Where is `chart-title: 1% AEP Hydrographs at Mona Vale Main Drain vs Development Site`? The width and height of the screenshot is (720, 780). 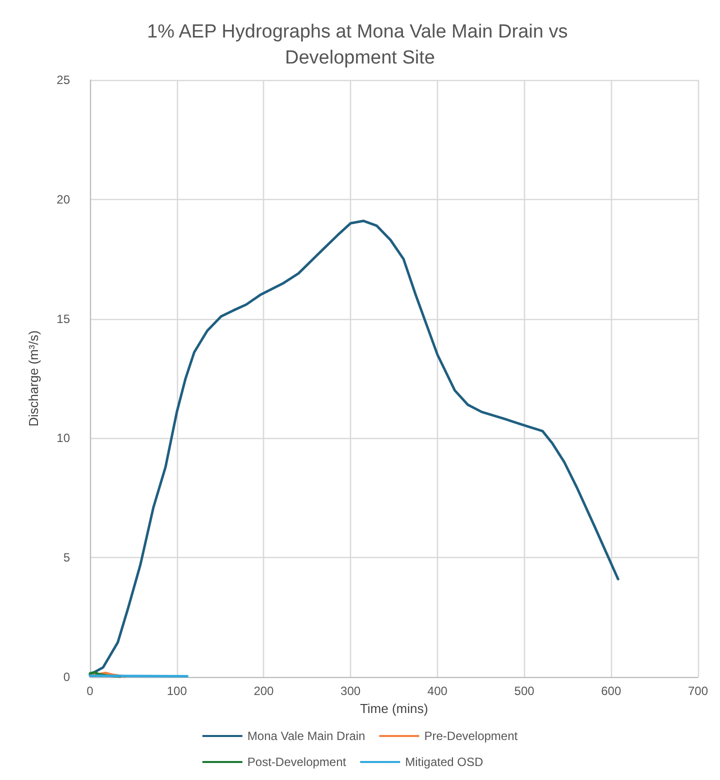
chart-title: 1% AEP Hydrographs at Mona Vale Main Drain vs Development Site is located at coordinates (360, 45).